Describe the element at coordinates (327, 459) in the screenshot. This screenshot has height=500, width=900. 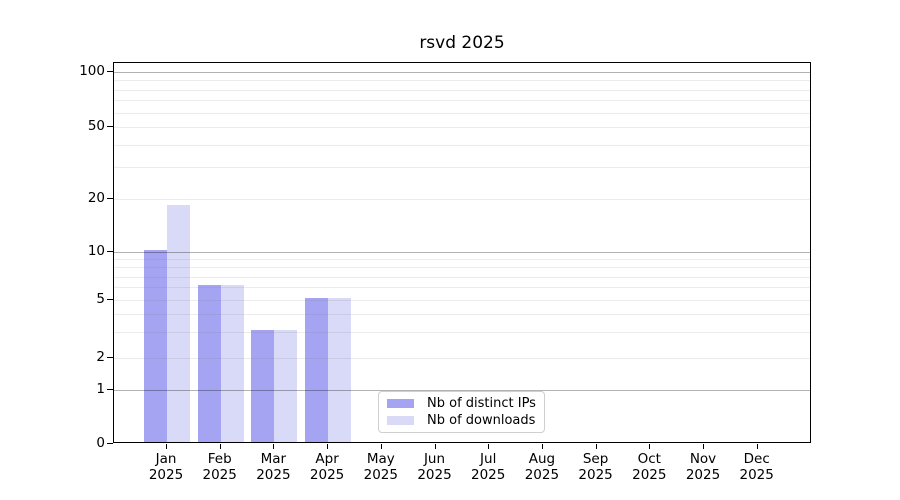
I see `x-tick-month: Apr` at that location.